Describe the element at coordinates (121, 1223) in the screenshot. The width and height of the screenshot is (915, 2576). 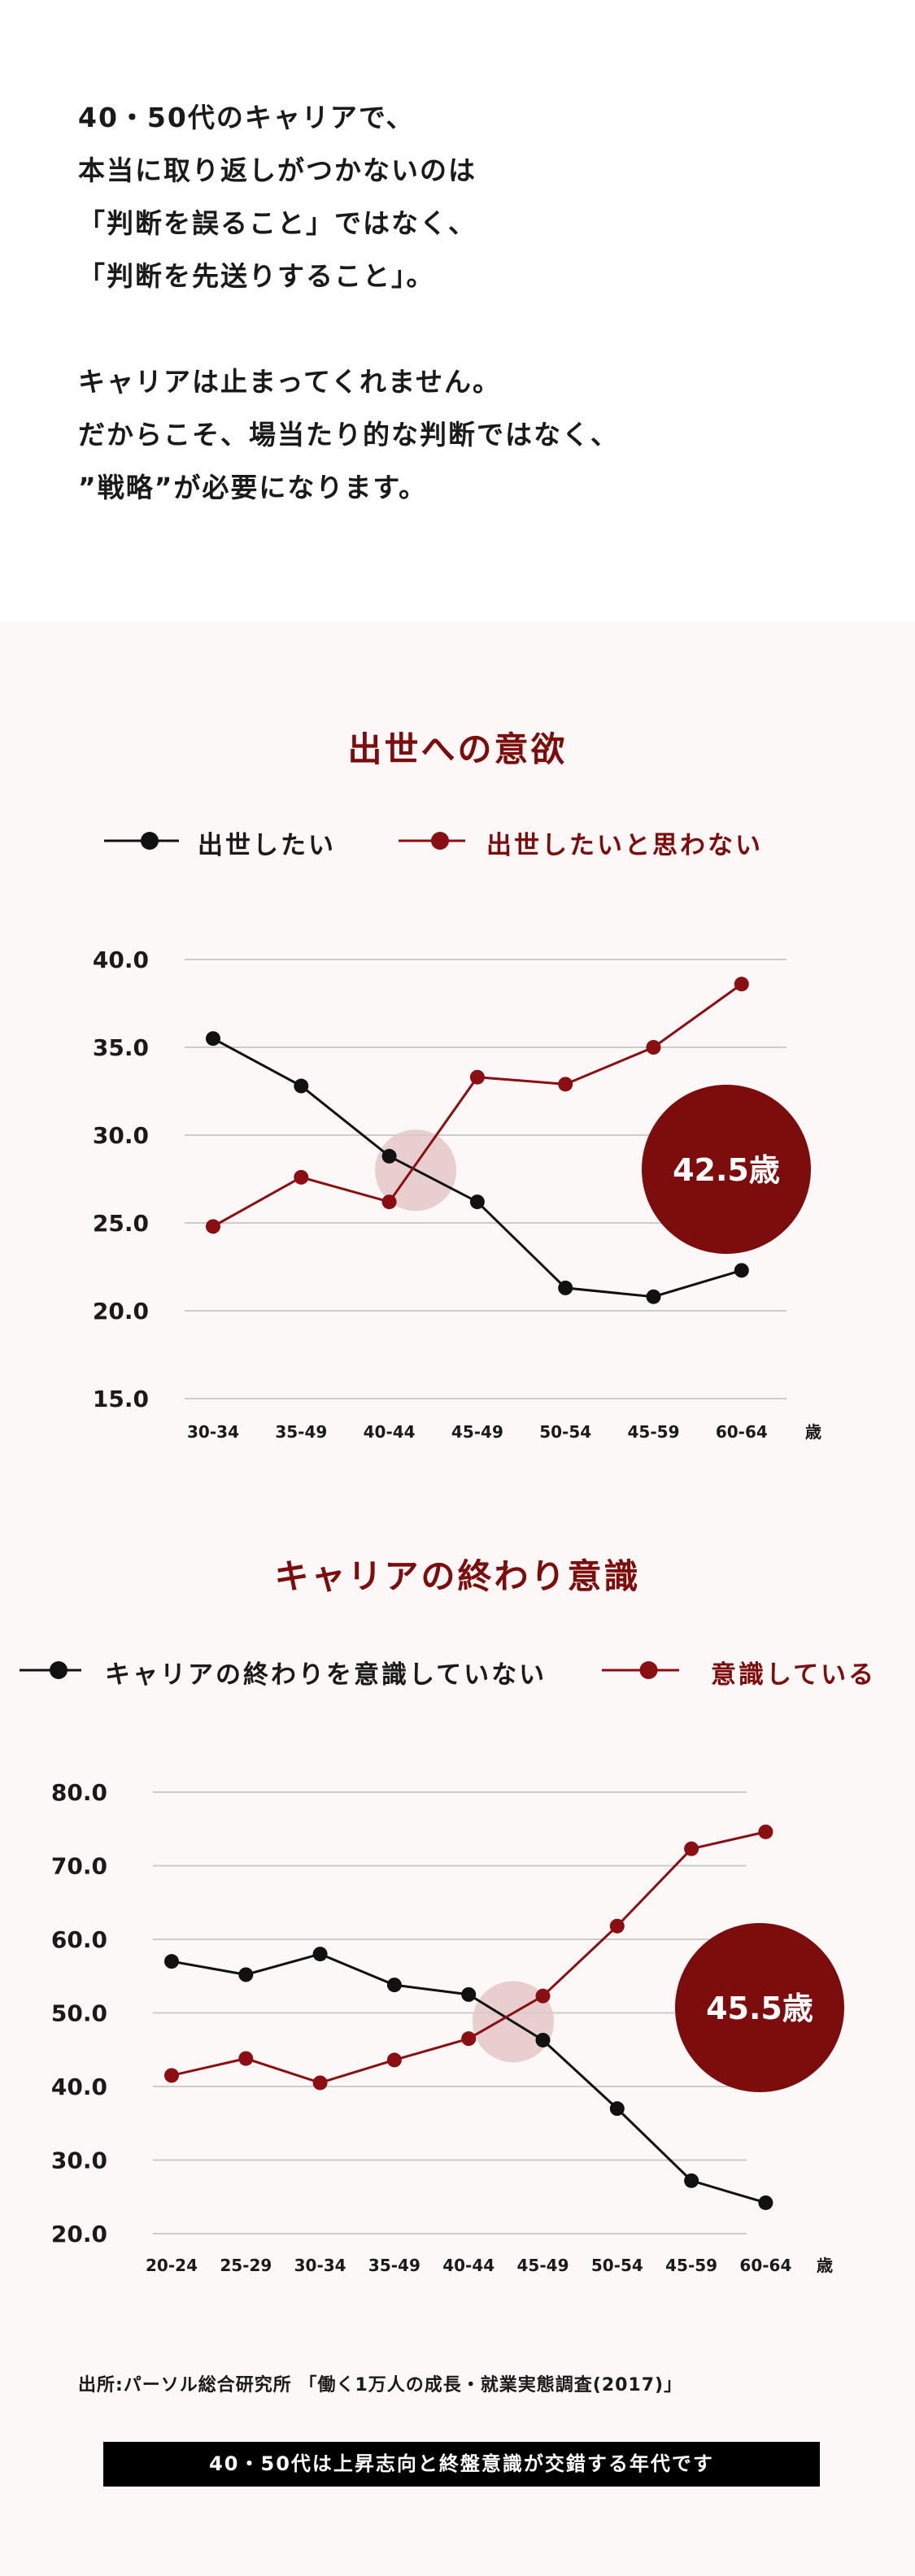
I see `chart1-y-tick-label: 25.0` at that location.